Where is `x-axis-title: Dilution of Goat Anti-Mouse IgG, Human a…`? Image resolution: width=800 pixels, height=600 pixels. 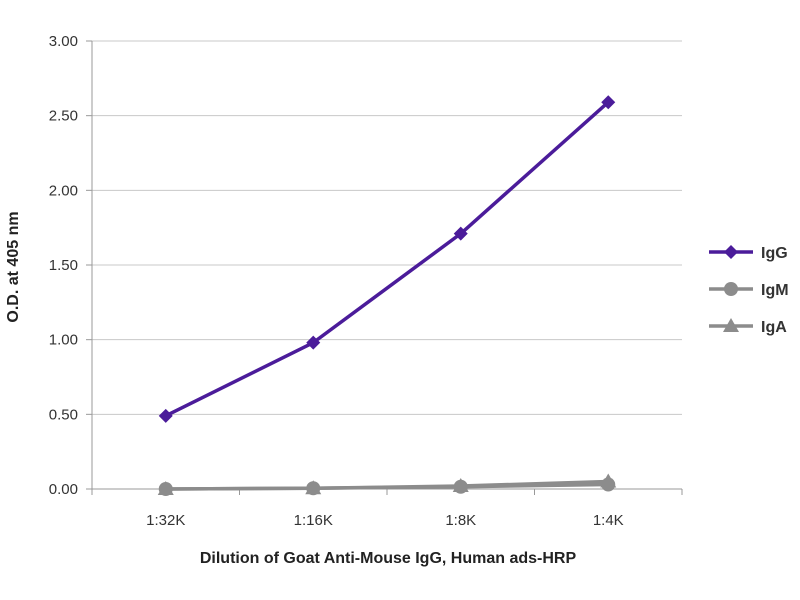 x-axis-title: Dilution of Goat Anti-Mouse IgG, Human a… is located at coordinates (388, 558).